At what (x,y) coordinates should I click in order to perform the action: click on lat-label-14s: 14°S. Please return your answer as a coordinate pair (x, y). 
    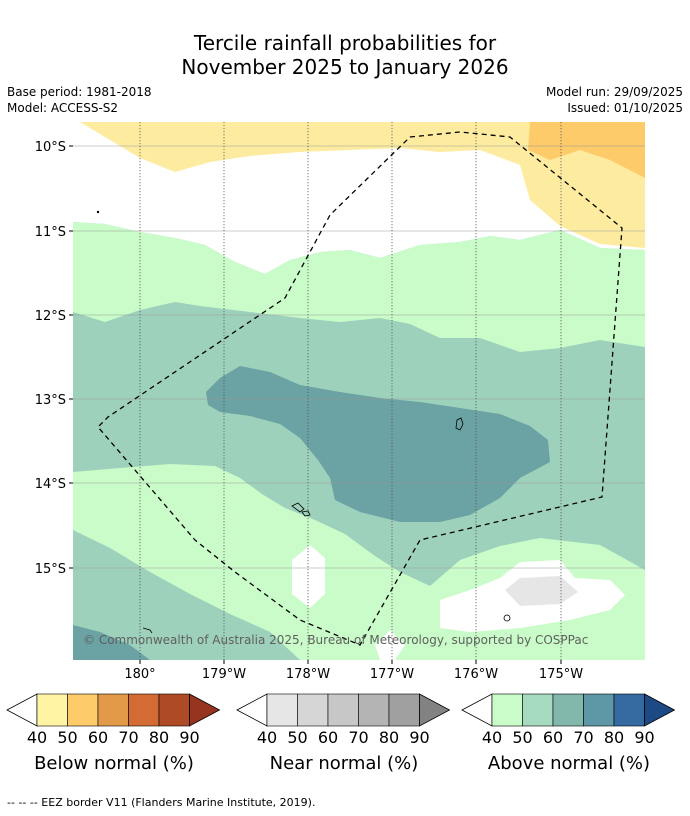
    Looking at the image, I should click on (50, 484).